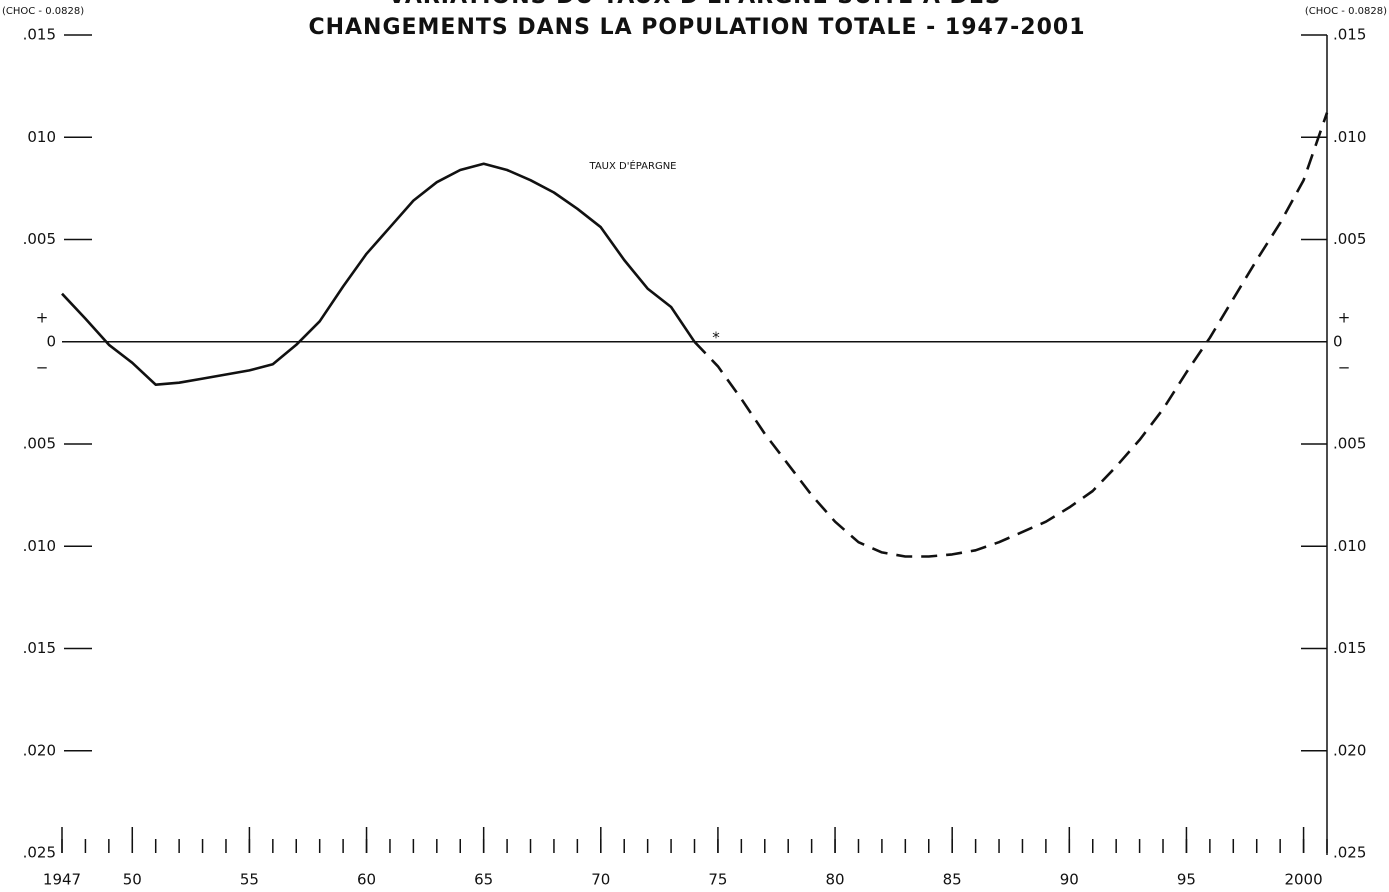 The width and height of the screenshot is (1389, 892). What do you see at coordinates (694, 4) in the screenshot?
I see `chart-title: VARIATIONS DU TAUX D'ÉPARGNE SUITE À DES` at bounding box center [694, 4].